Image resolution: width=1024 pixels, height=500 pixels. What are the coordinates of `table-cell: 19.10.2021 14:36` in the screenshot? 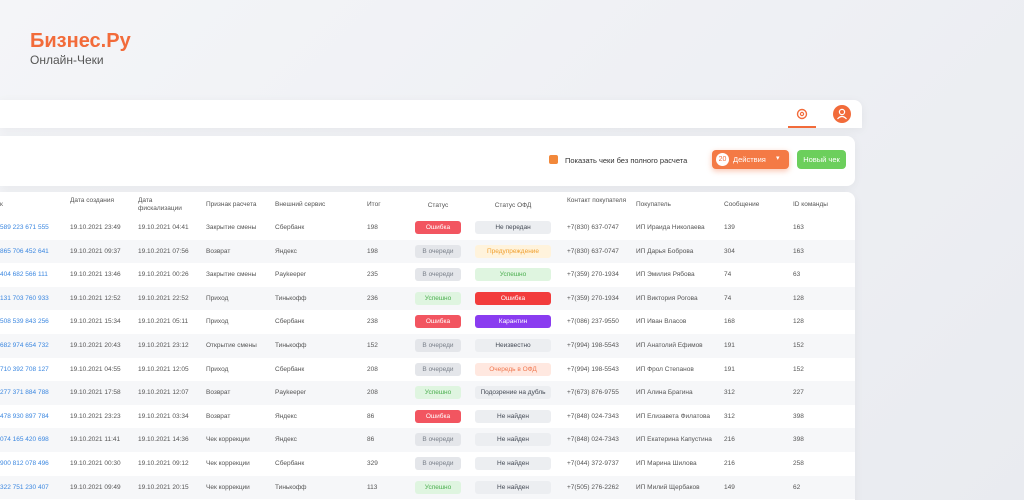 It's located at (163, 440).